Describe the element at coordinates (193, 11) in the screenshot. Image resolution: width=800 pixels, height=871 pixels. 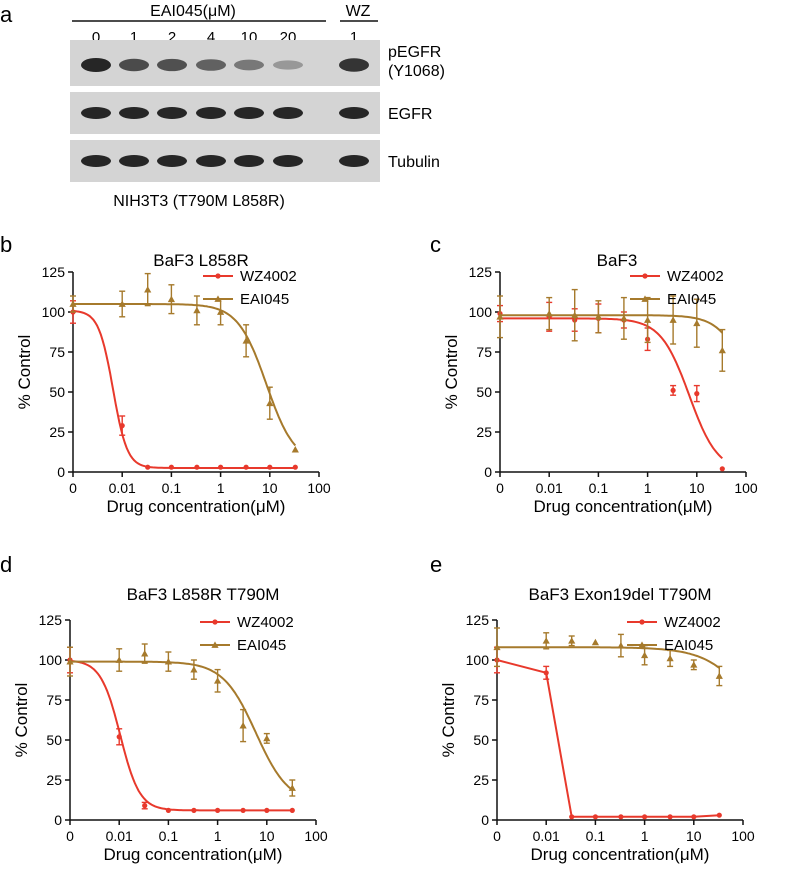
I see `eai045-header: EAI045(μM)` at that location.